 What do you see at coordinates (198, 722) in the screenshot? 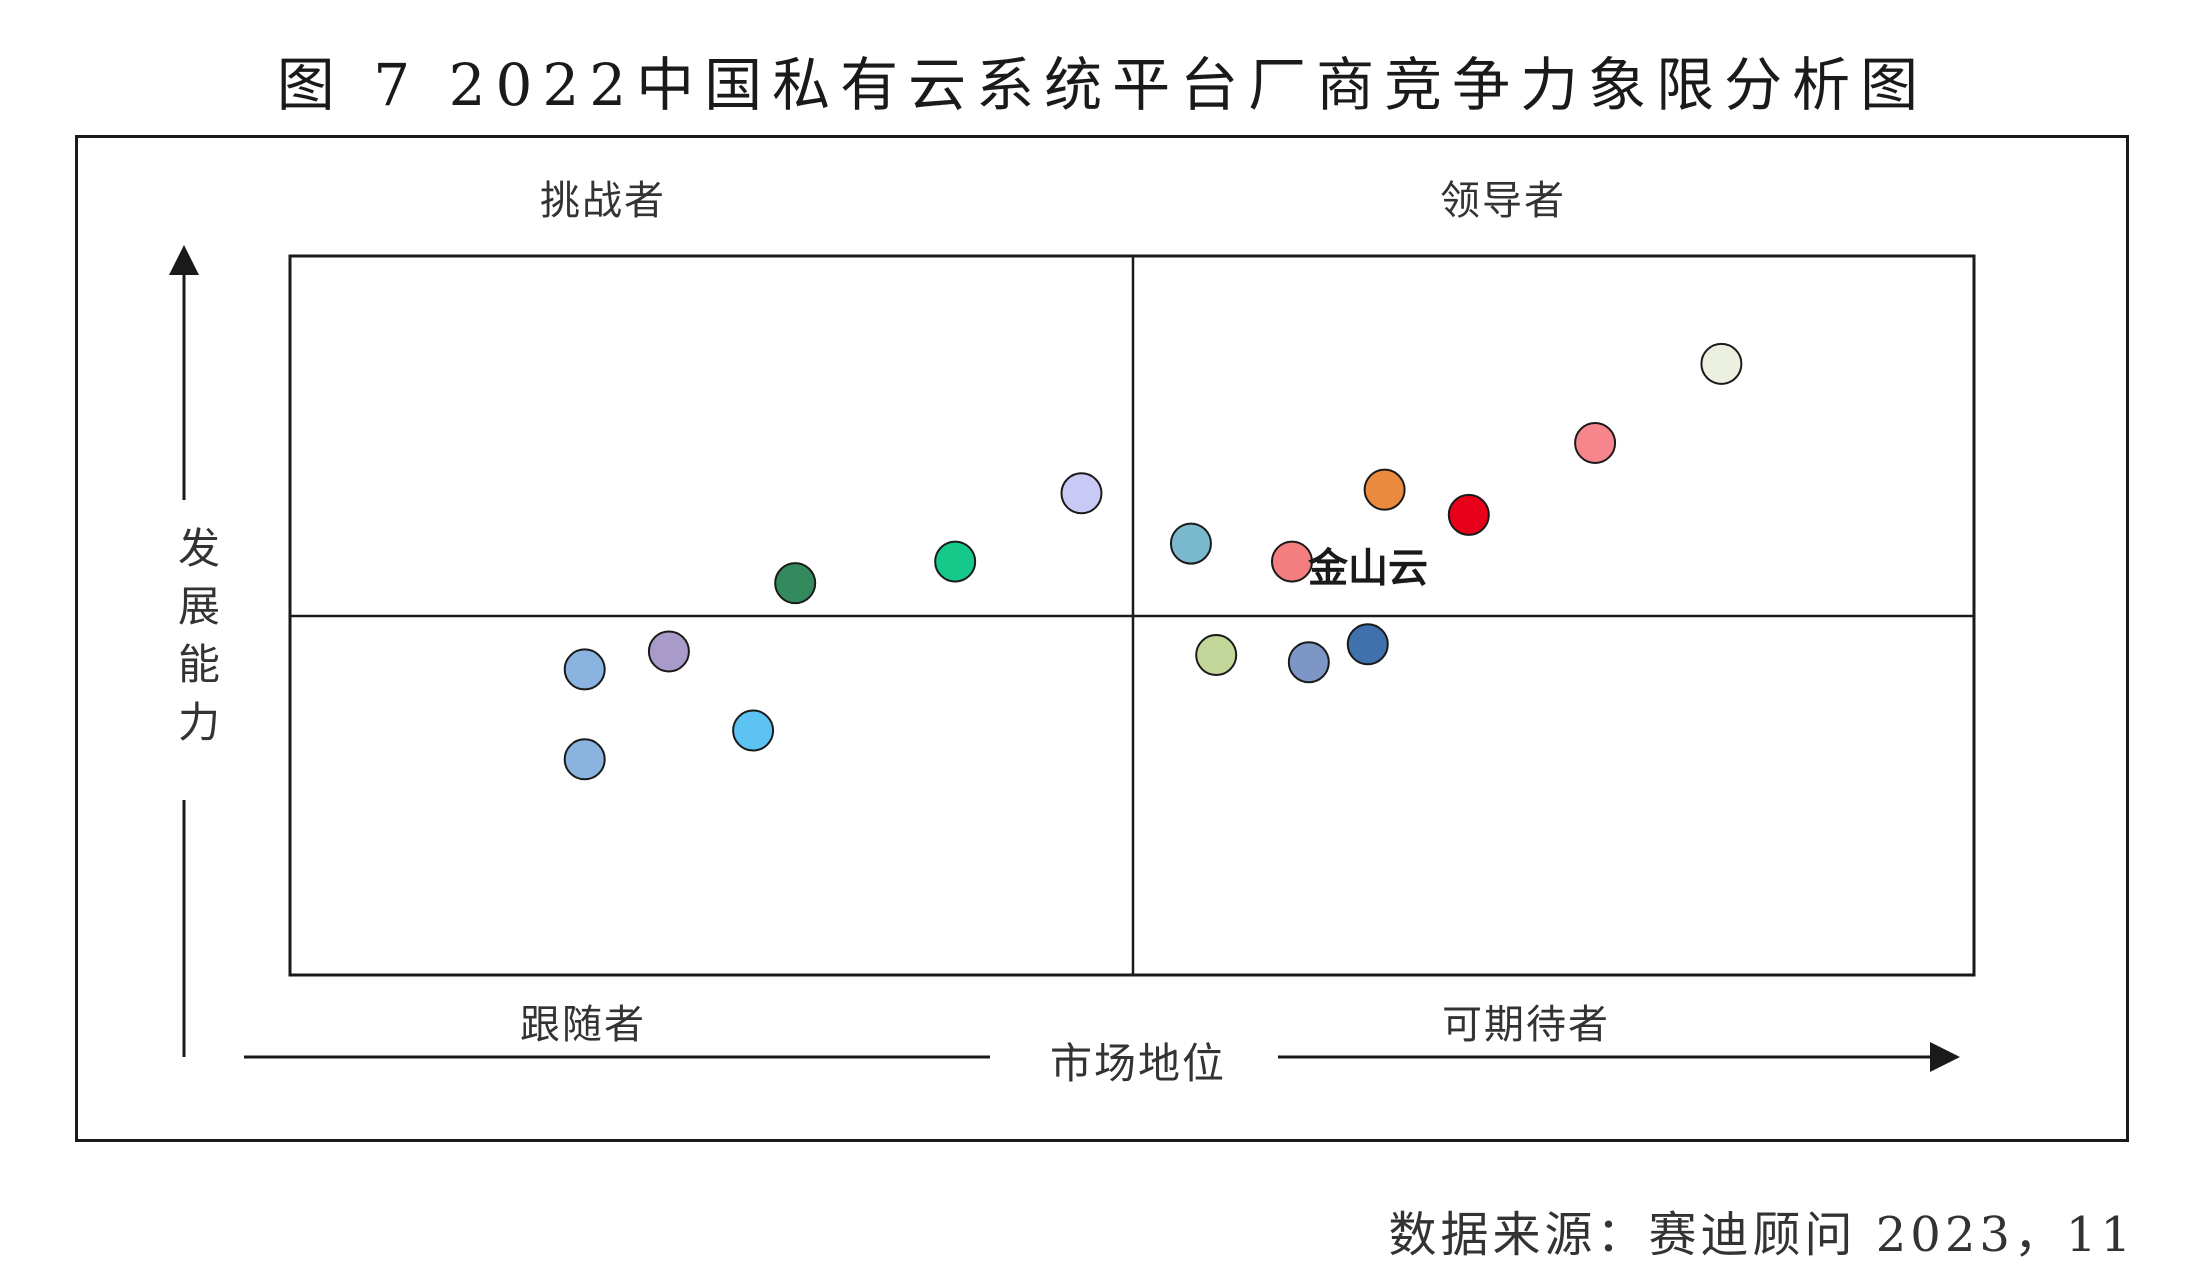
I see `y-axis-label-char: 力` at bounding box center [198, 722].